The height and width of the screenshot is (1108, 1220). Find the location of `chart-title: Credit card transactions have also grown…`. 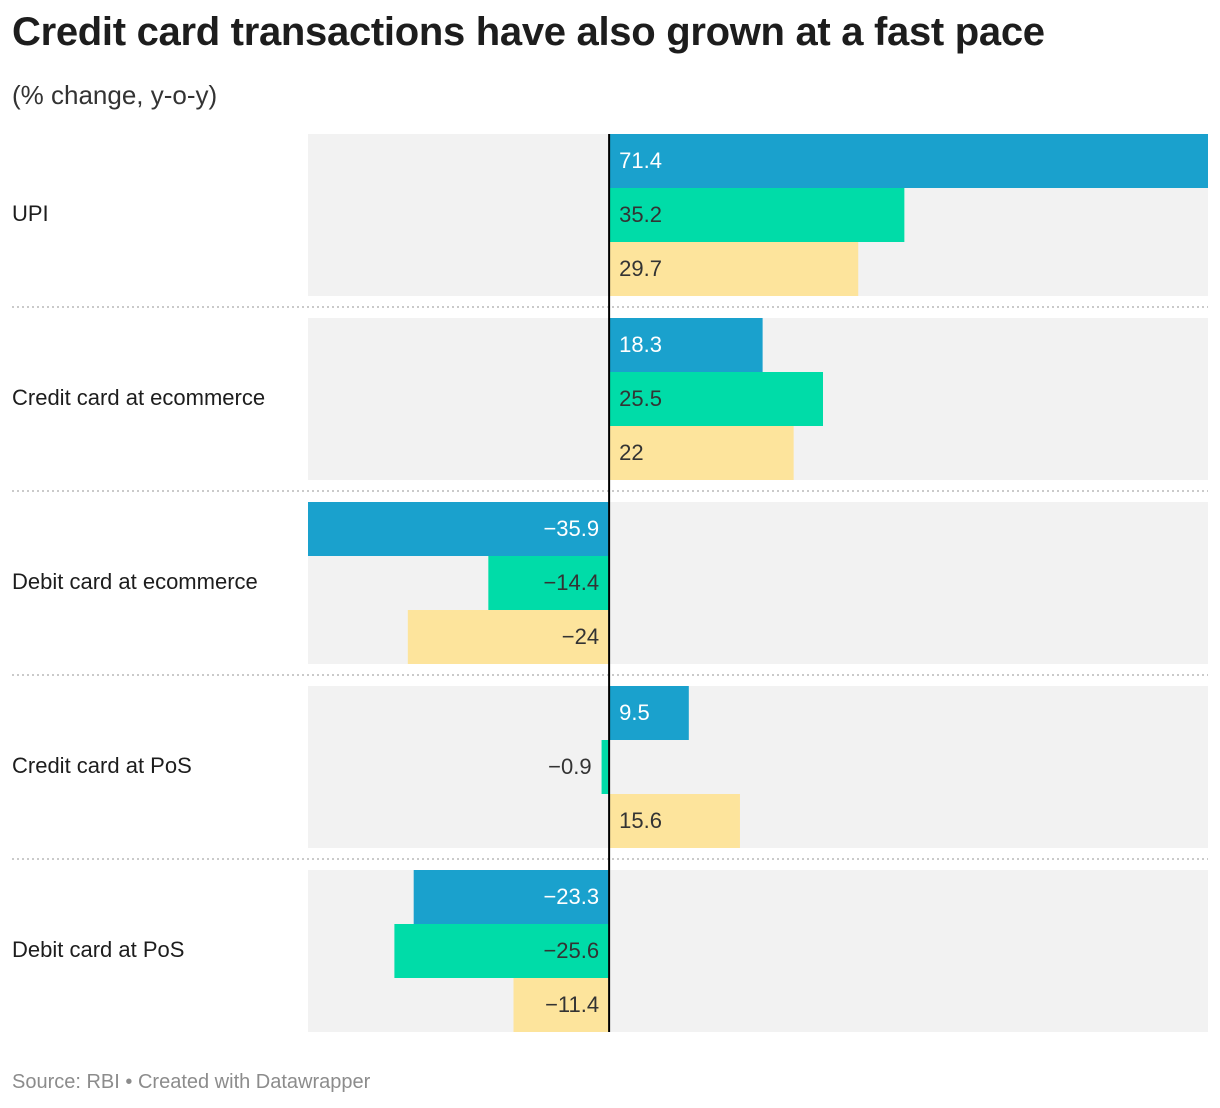

chart-title: Credit card transactions have also grown… is located at coordinates (528, 32).